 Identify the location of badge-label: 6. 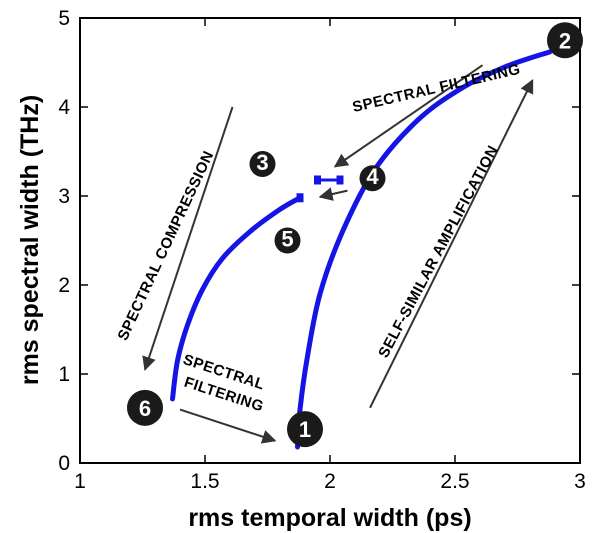
(145, 408).